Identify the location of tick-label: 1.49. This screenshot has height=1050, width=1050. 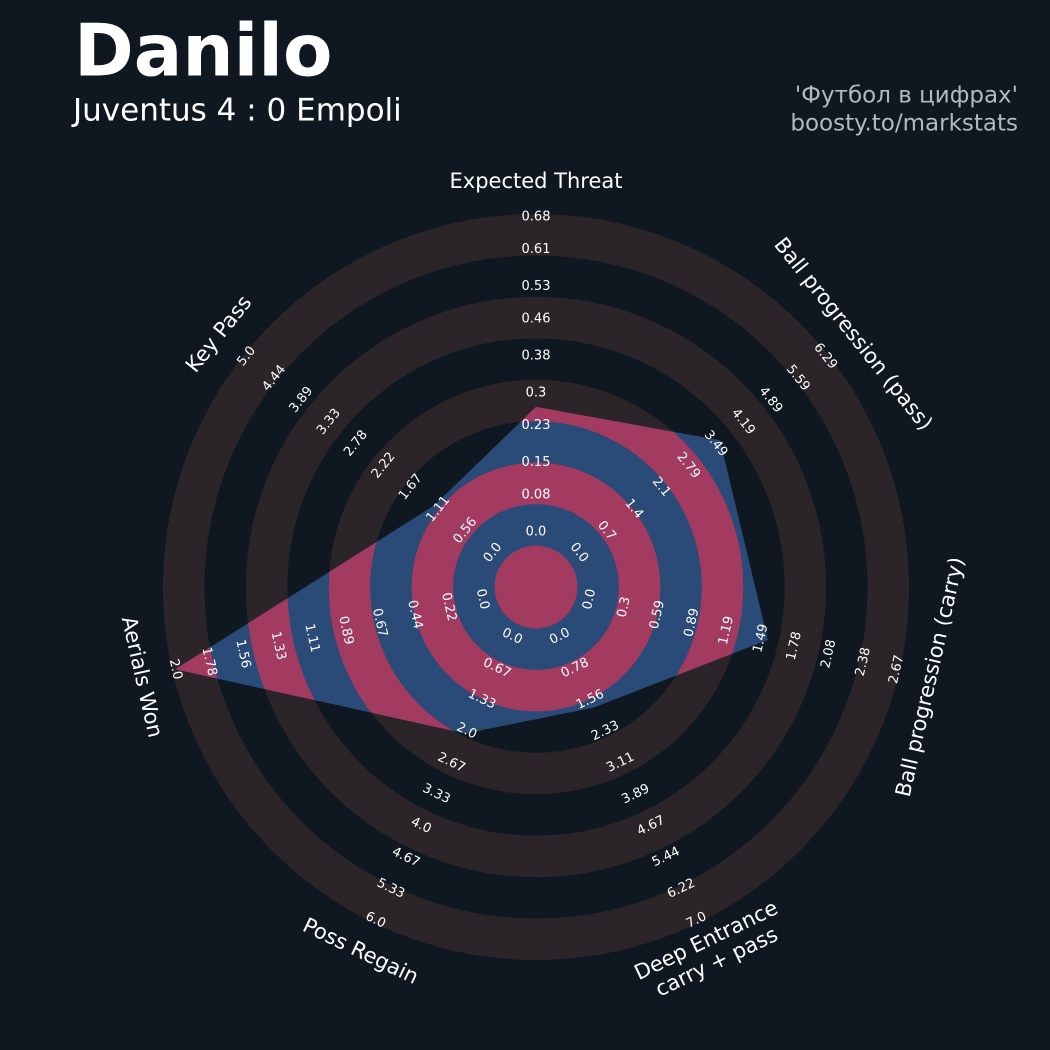
(760, 639).